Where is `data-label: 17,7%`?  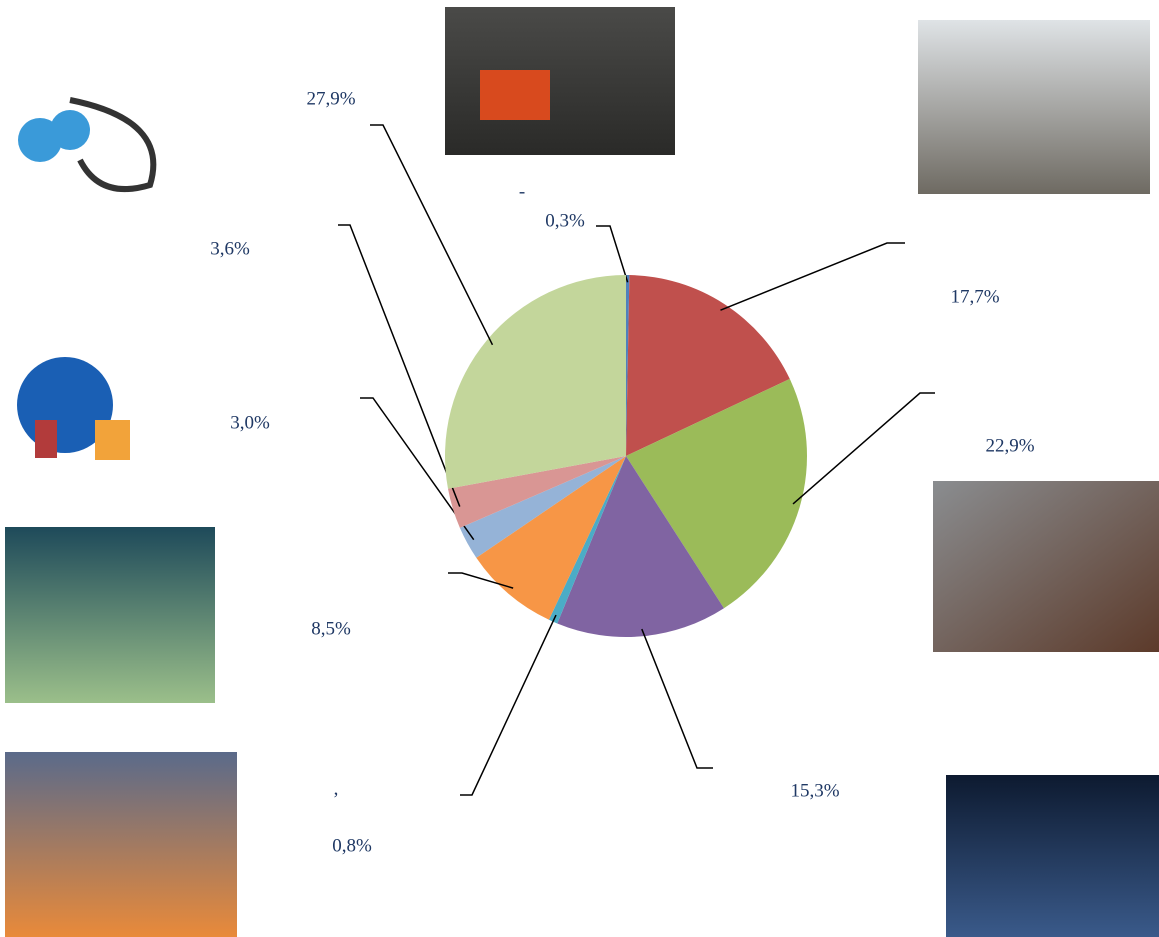 data-label: 17,7% is located at coordinates (974, 296).